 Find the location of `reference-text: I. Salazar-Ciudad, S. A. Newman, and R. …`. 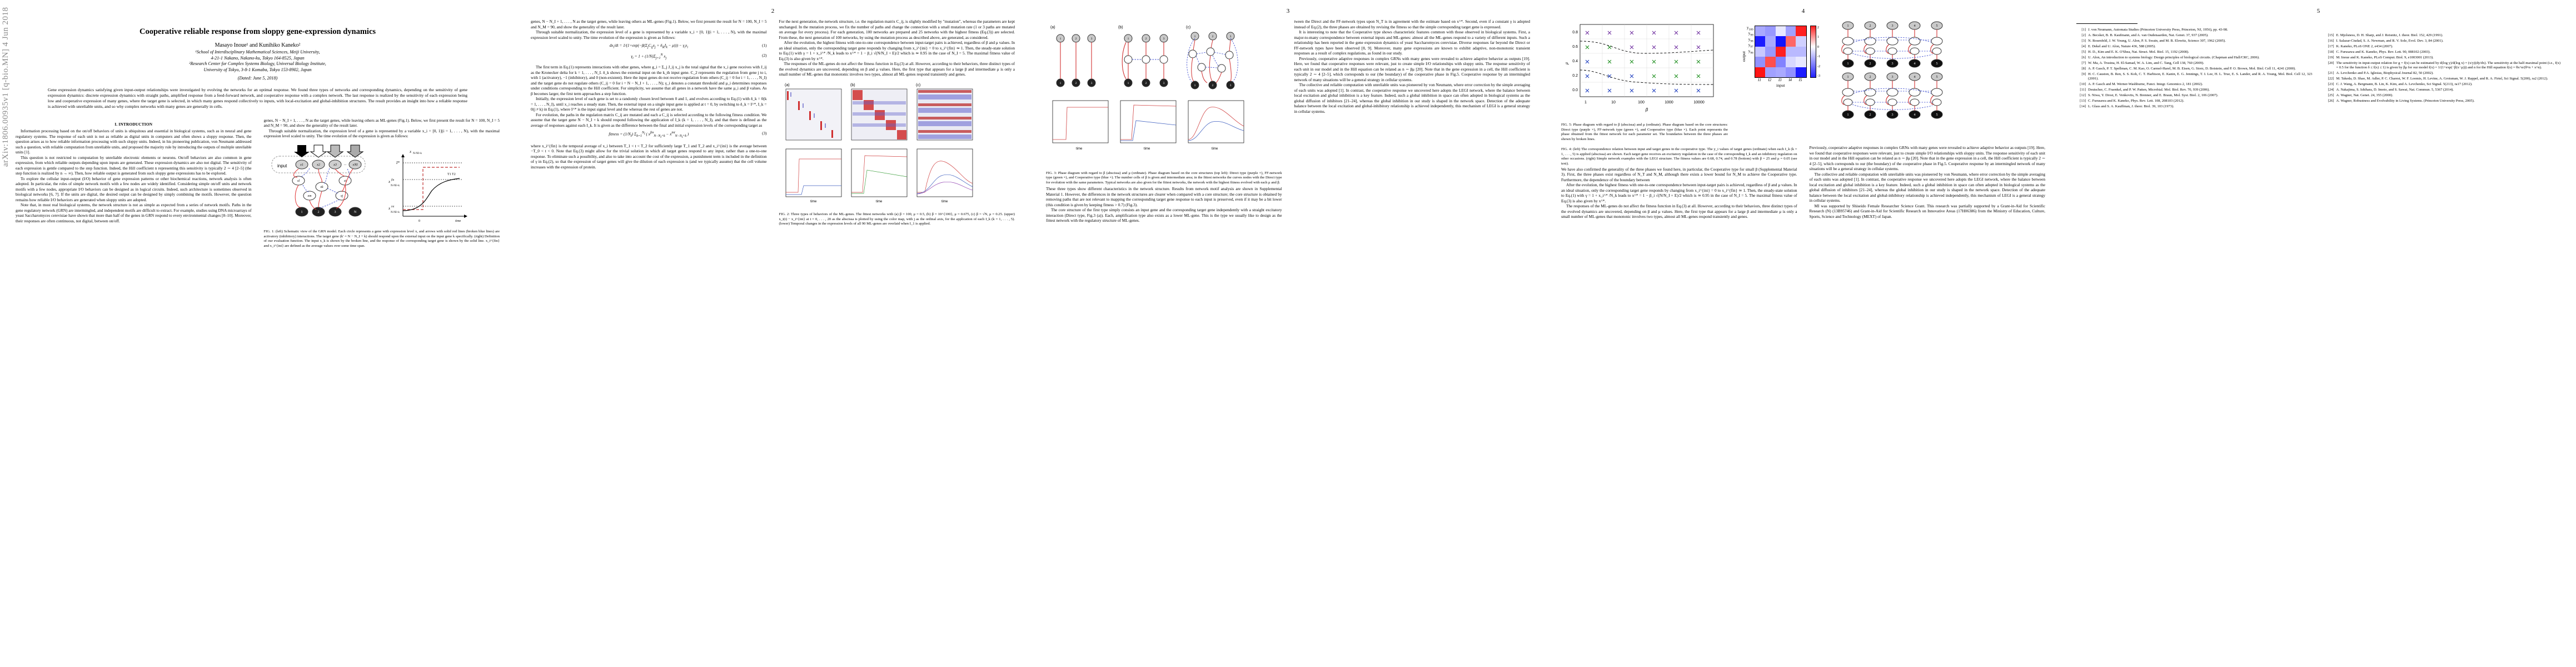

reference-text: I. Salazar-Ciudad, S. A. Newman, and R. … is located at coordinates (2390, 40).